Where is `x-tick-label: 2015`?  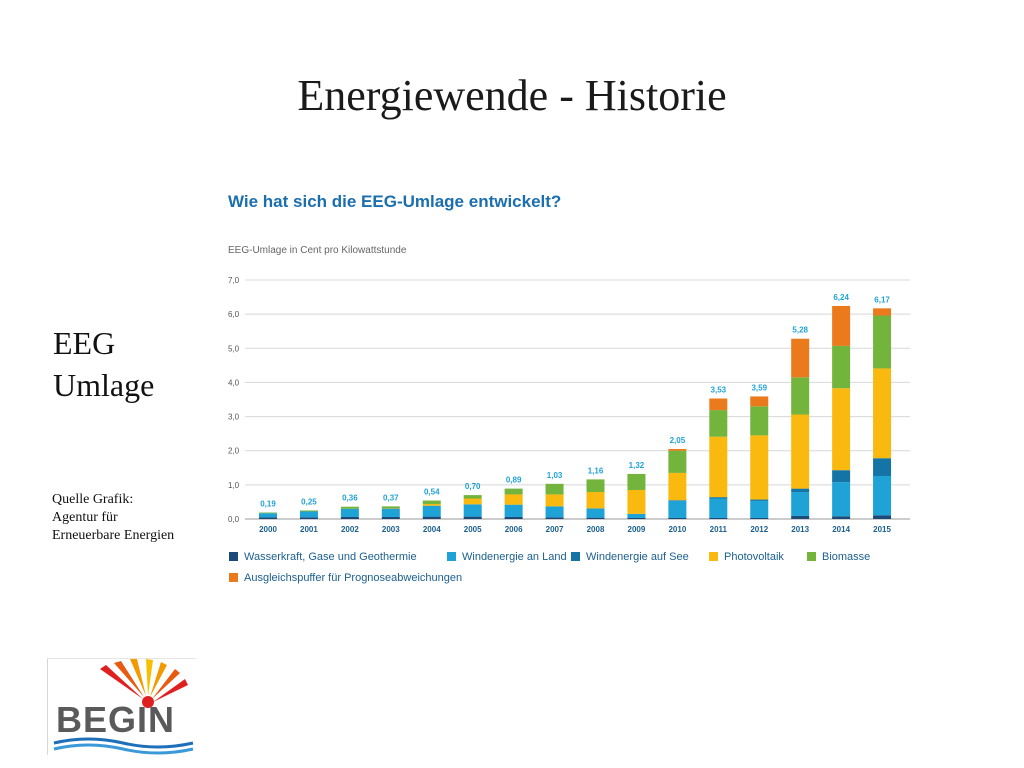
x-tick-label: 2015 is located at coordinates (882, 529).